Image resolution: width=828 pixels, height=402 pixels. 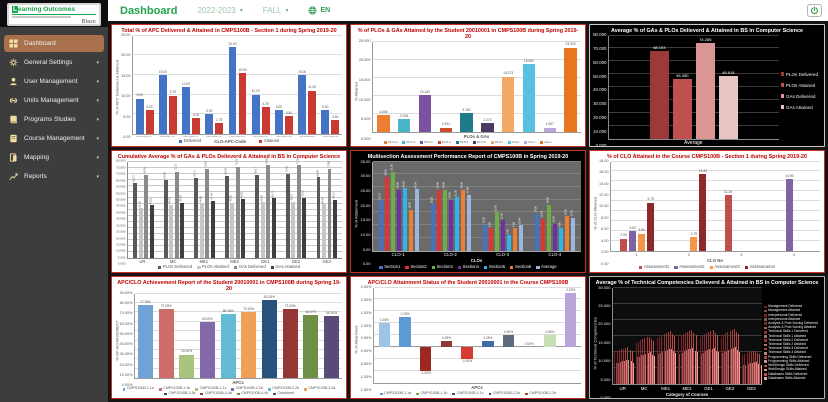 What do you see at coordinates (542, 214) in the screenshot?
I see `bar-data-label: 12.50` at bounding box center [542, 214].